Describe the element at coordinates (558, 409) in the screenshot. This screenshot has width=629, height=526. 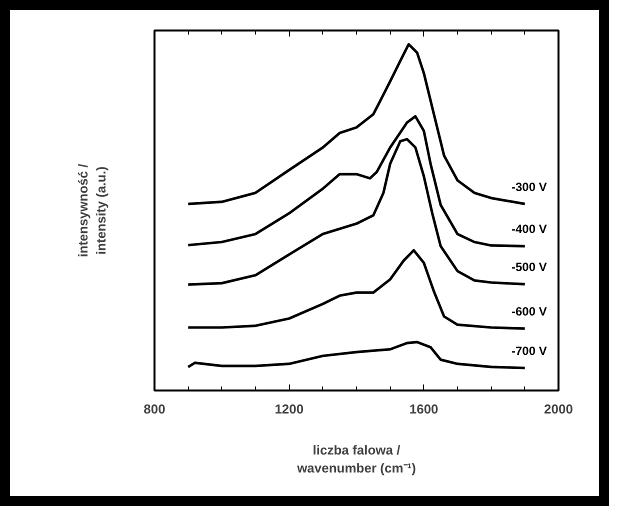
I see `x-tick-label: 2000` at that location.